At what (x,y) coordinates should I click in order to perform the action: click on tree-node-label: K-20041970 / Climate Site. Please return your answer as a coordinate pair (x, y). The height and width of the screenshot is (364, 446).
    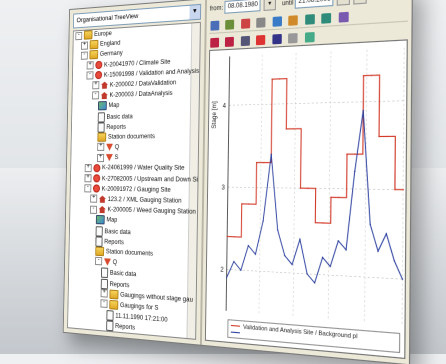
    Looking at the image, I should click on (137, 63).